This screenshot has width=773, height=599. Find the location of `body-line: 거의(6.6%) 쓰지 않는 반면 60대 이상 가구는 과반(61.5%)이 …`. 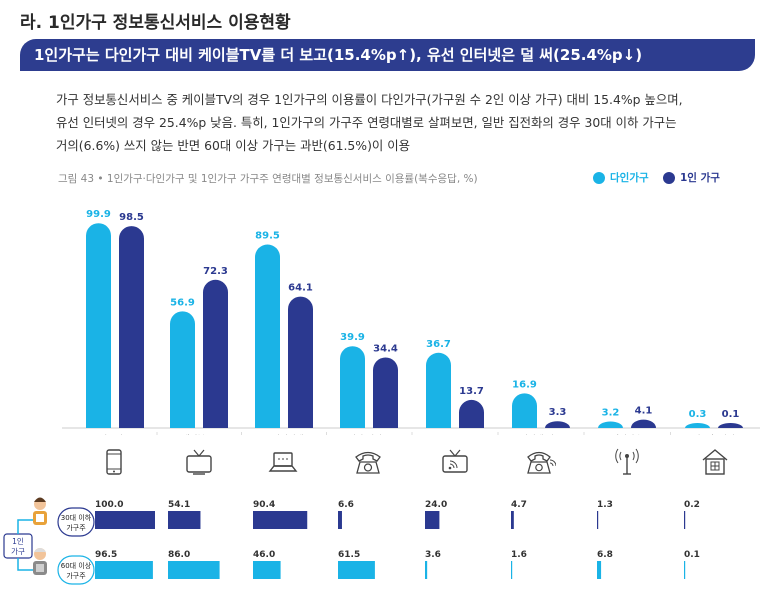

body-line: 거의(6.6%) 쓰지 않는 반면 60대 이상 가구는 과반(61.5%)이 … is located at coordinates (233, 145).